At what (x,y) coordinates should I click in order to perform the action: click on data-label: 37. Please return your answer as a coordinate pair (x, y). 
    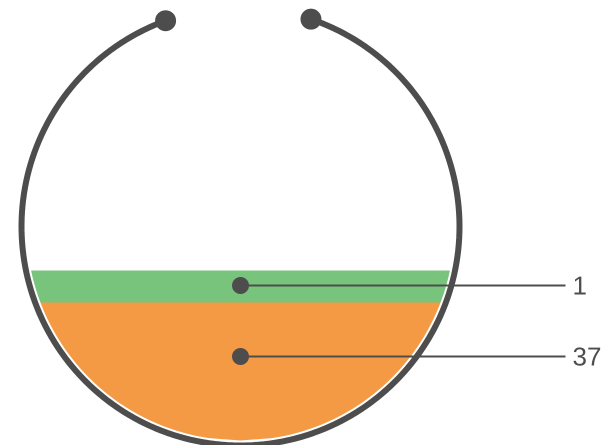
    Looking at the image, I should click on (587, 357).